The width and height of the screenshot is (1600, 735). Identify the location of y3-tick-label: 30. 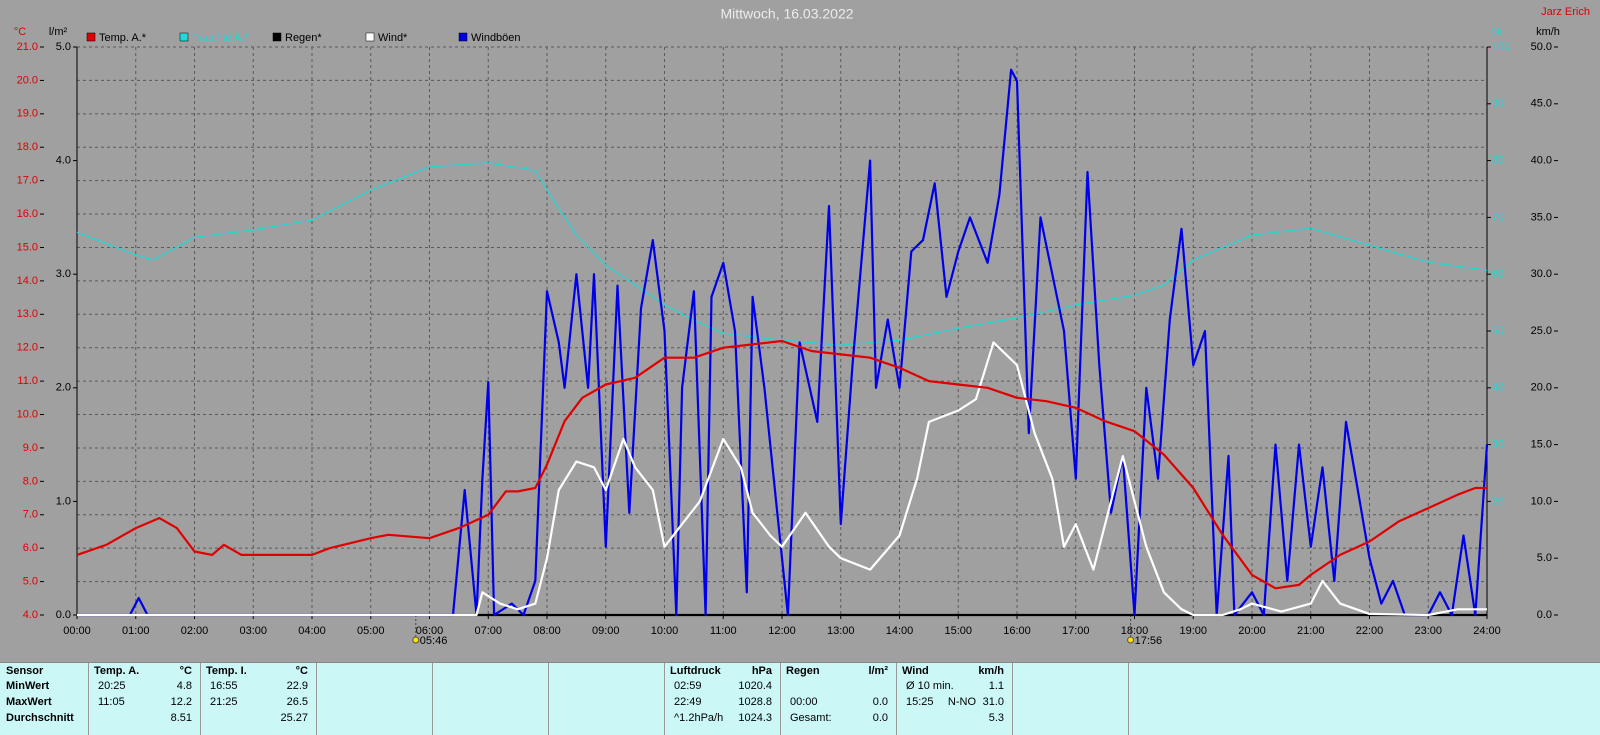
(1498, 445).